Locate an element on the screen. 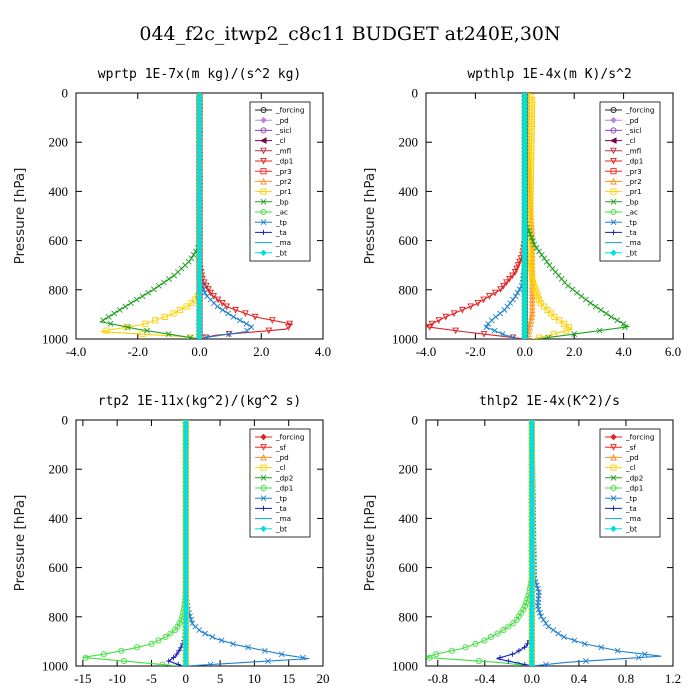 This screenshot has height=700, width=700. legend-item-cl: _cl is located at coordinates (270, 140).